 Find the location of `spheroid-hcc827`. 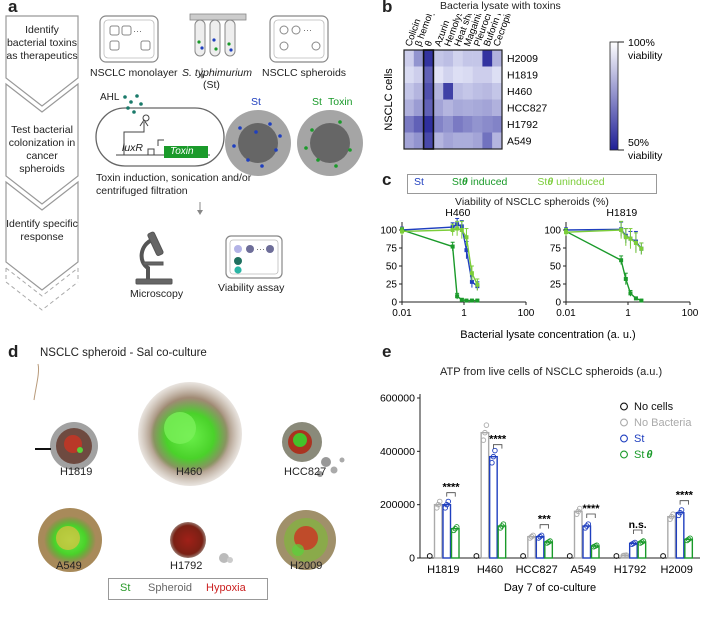

spheroid-hcc827 is located at coordinates (313, 449).